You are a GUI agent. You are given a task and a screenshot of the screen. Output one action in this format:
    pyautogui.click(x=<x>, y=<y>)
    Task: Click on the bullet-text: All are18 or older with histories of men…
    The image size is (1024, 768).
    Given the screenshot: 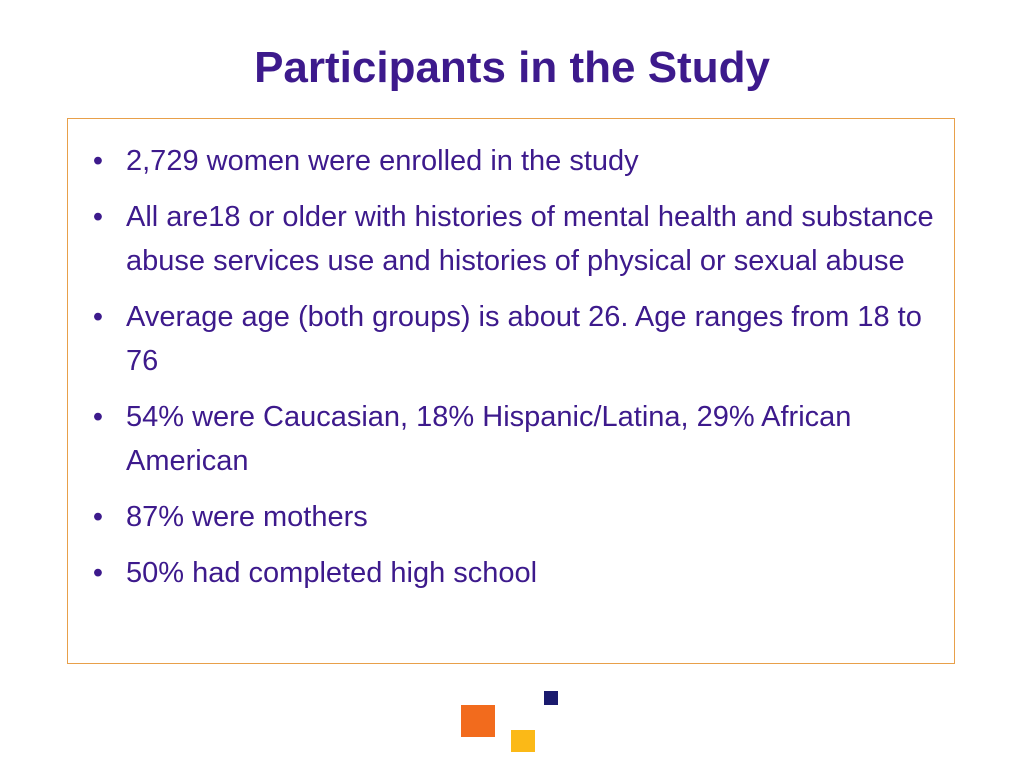 What is the action you would take?
    pyautogui.click(x=530, y=239)
    